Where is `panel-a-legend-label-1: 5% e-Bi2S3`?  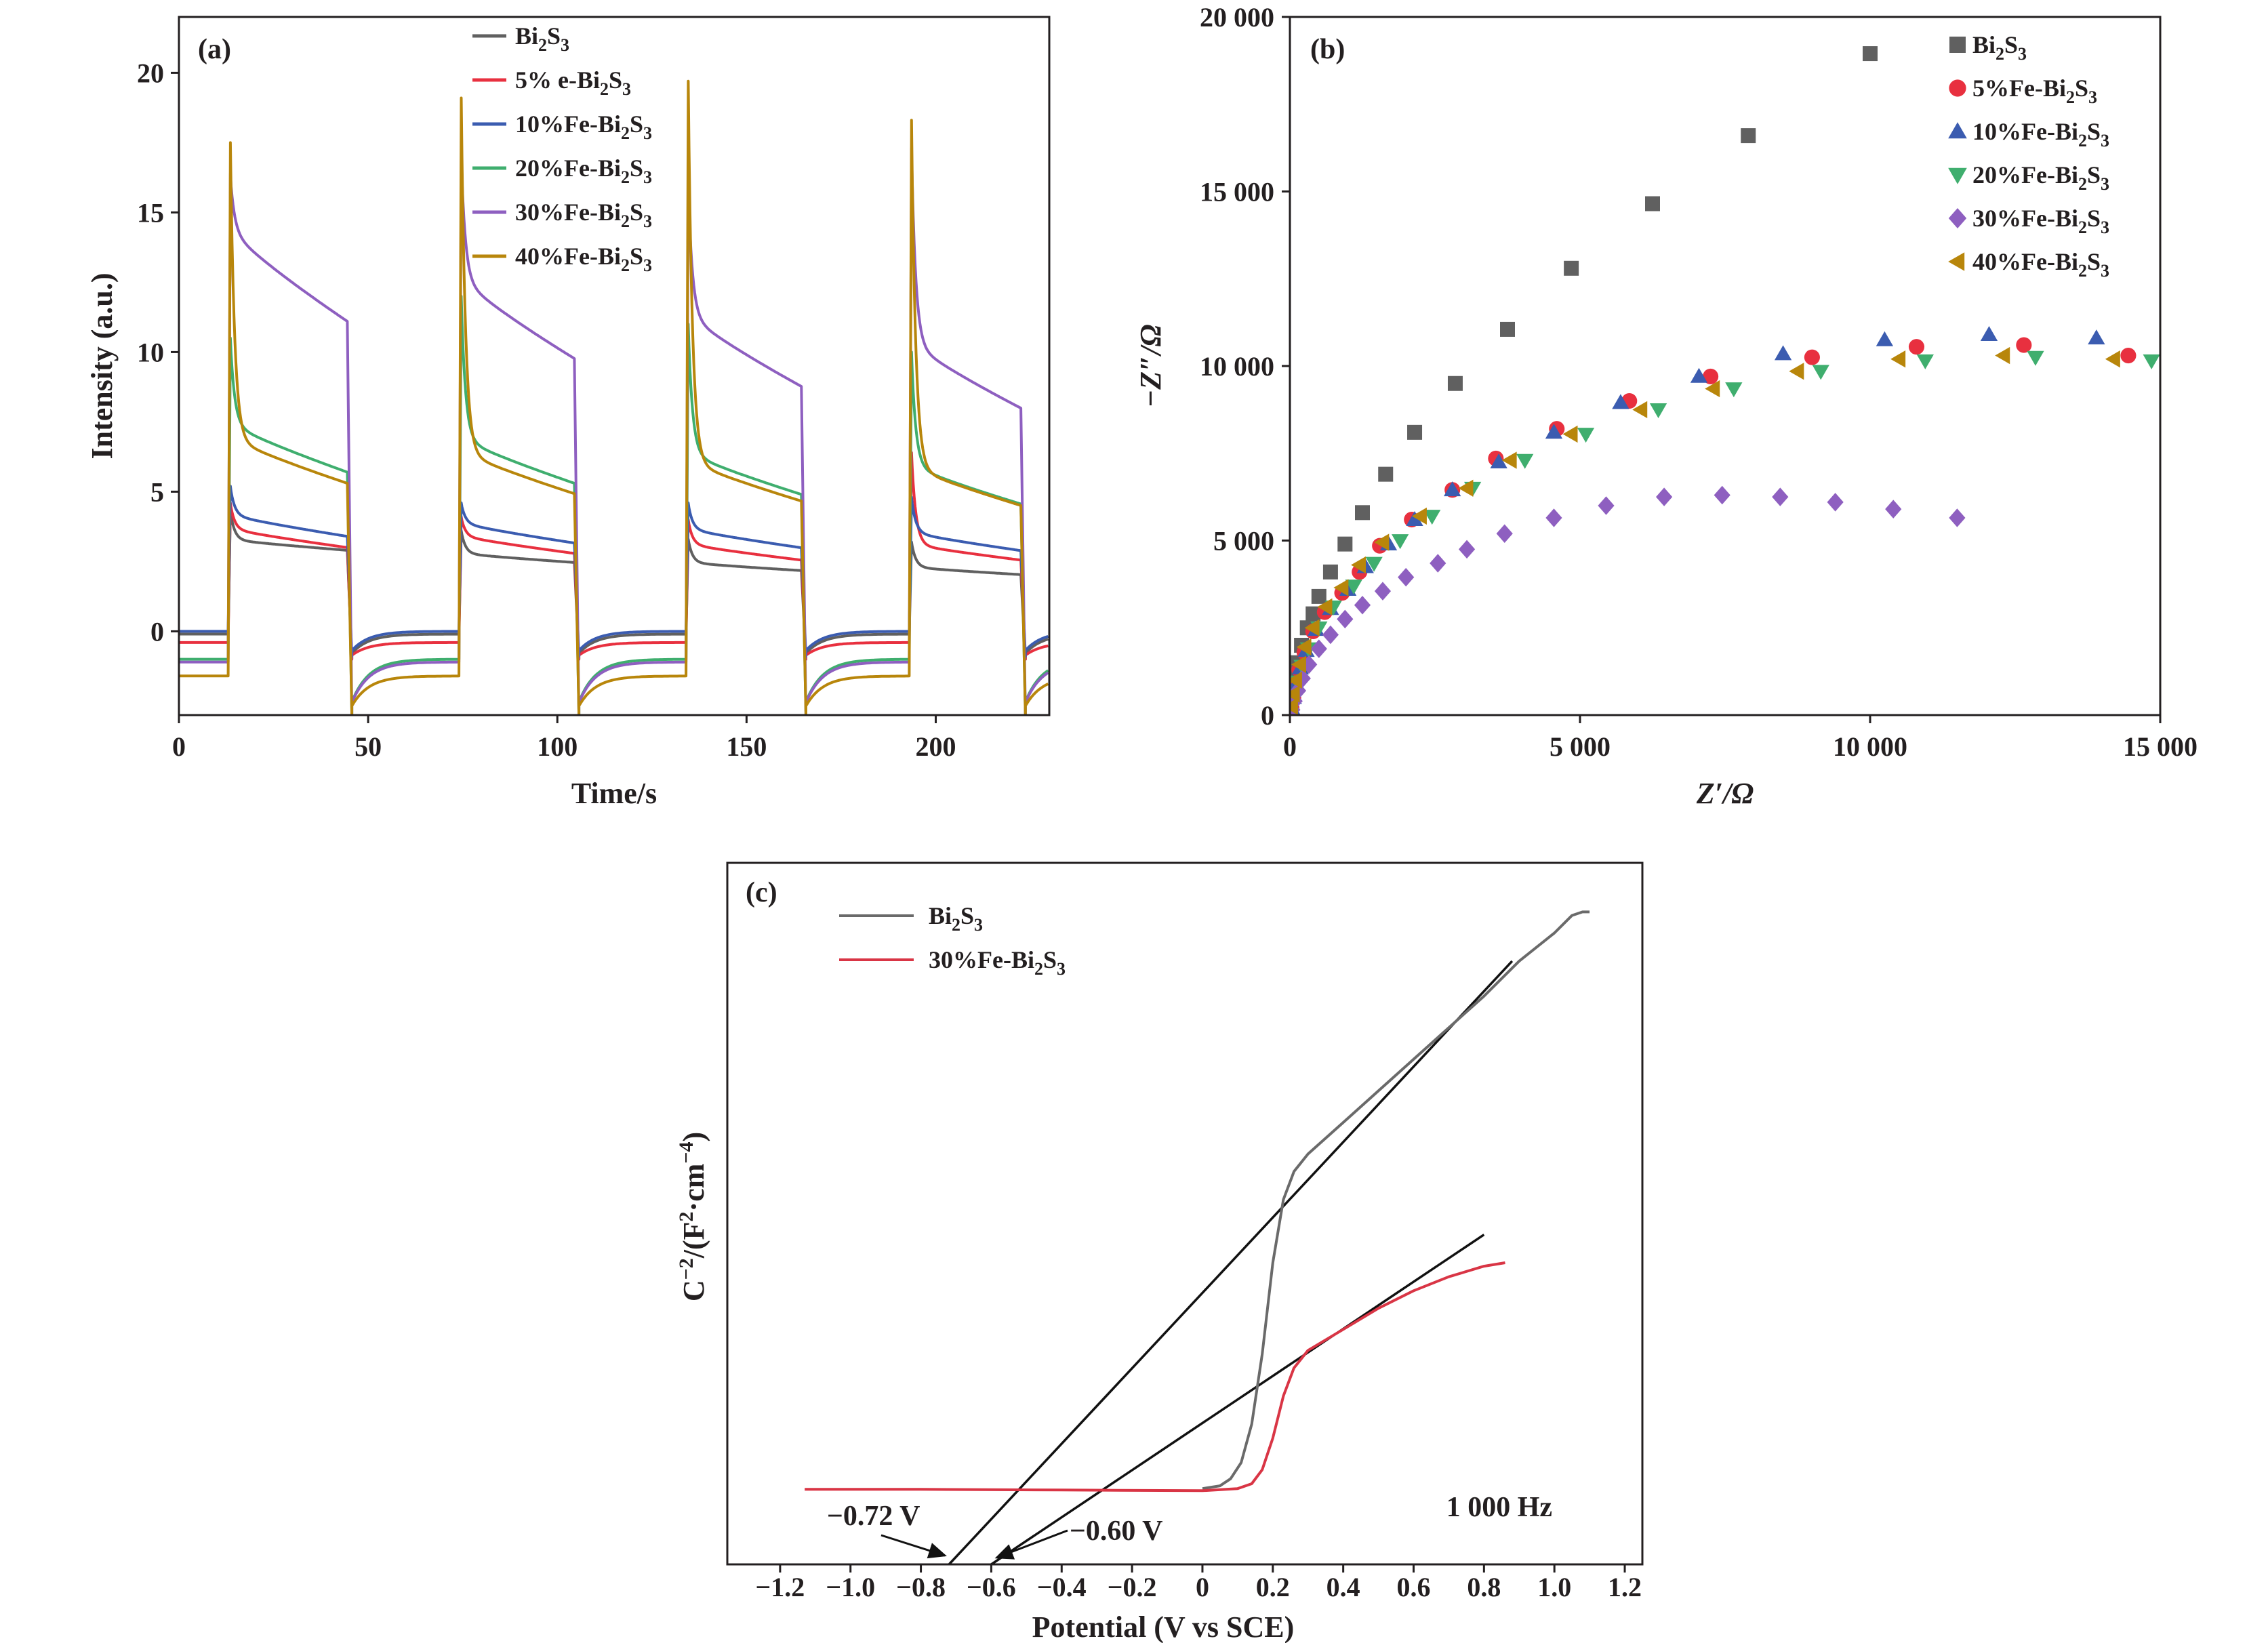
panel-a-legend-label-1: 5% e-Bi2S3 is located at coordinates (573, 82).